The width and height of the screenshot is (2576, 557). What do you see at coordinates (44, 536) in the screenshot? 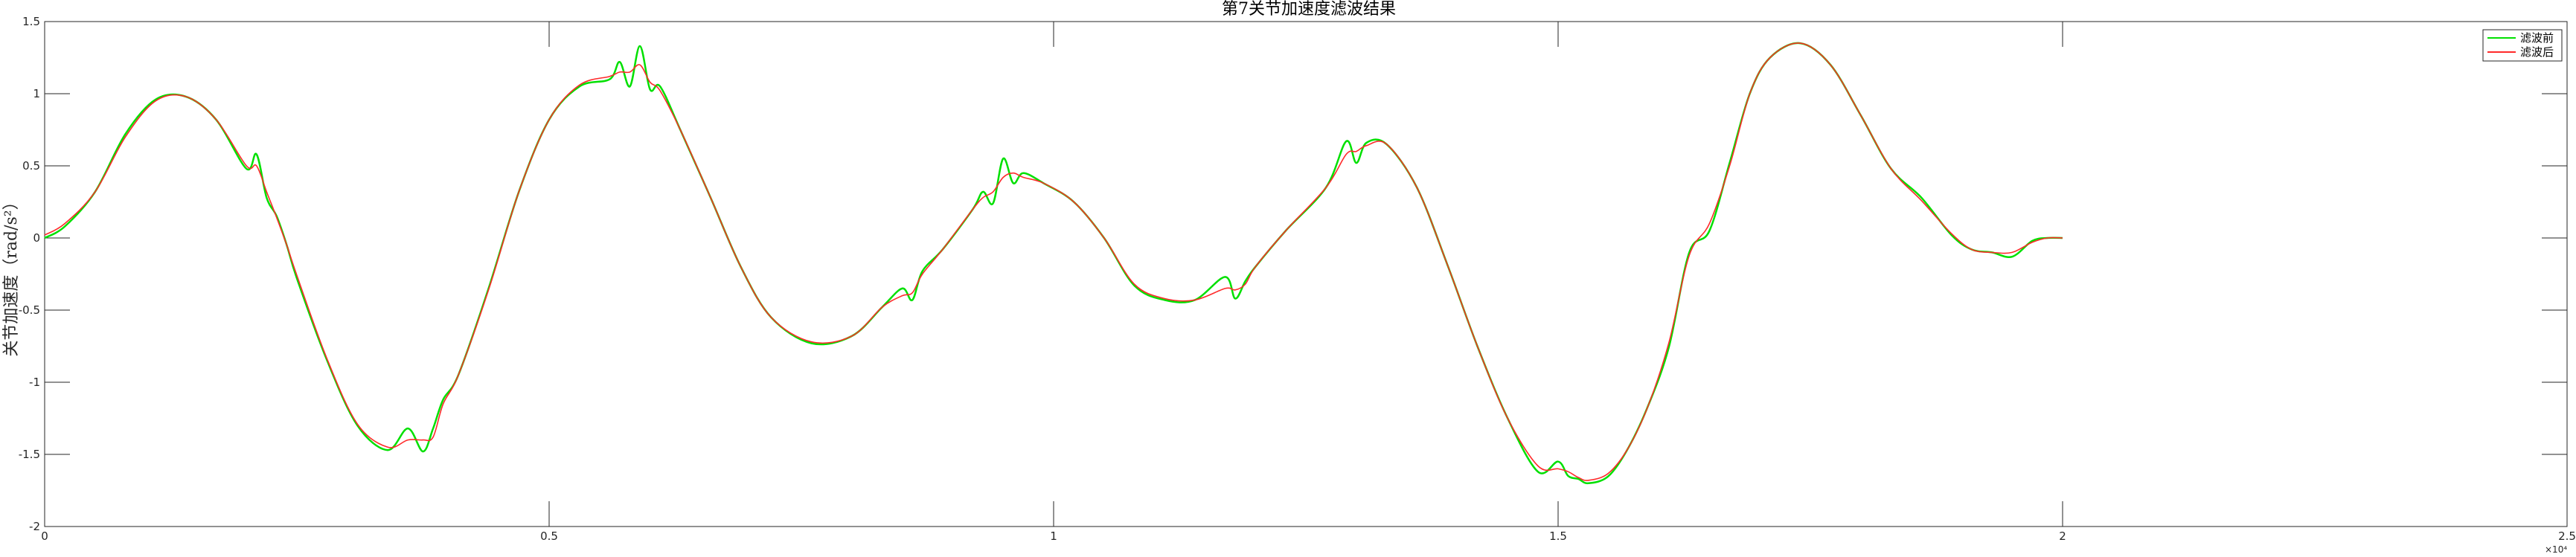
I see `x-tick-label: 0` at bounding box center [44, 536].